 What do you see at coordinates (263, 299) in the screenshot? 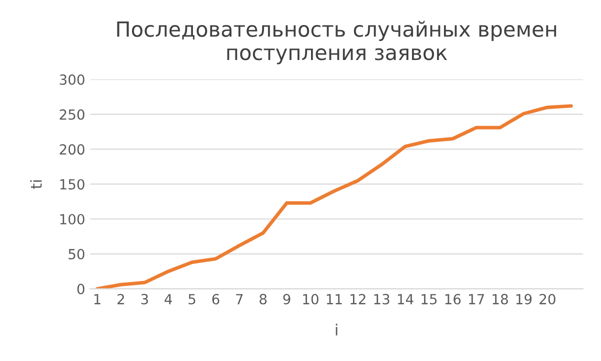
I see `x-tick-label: 8` at bounding box center [263, 299].